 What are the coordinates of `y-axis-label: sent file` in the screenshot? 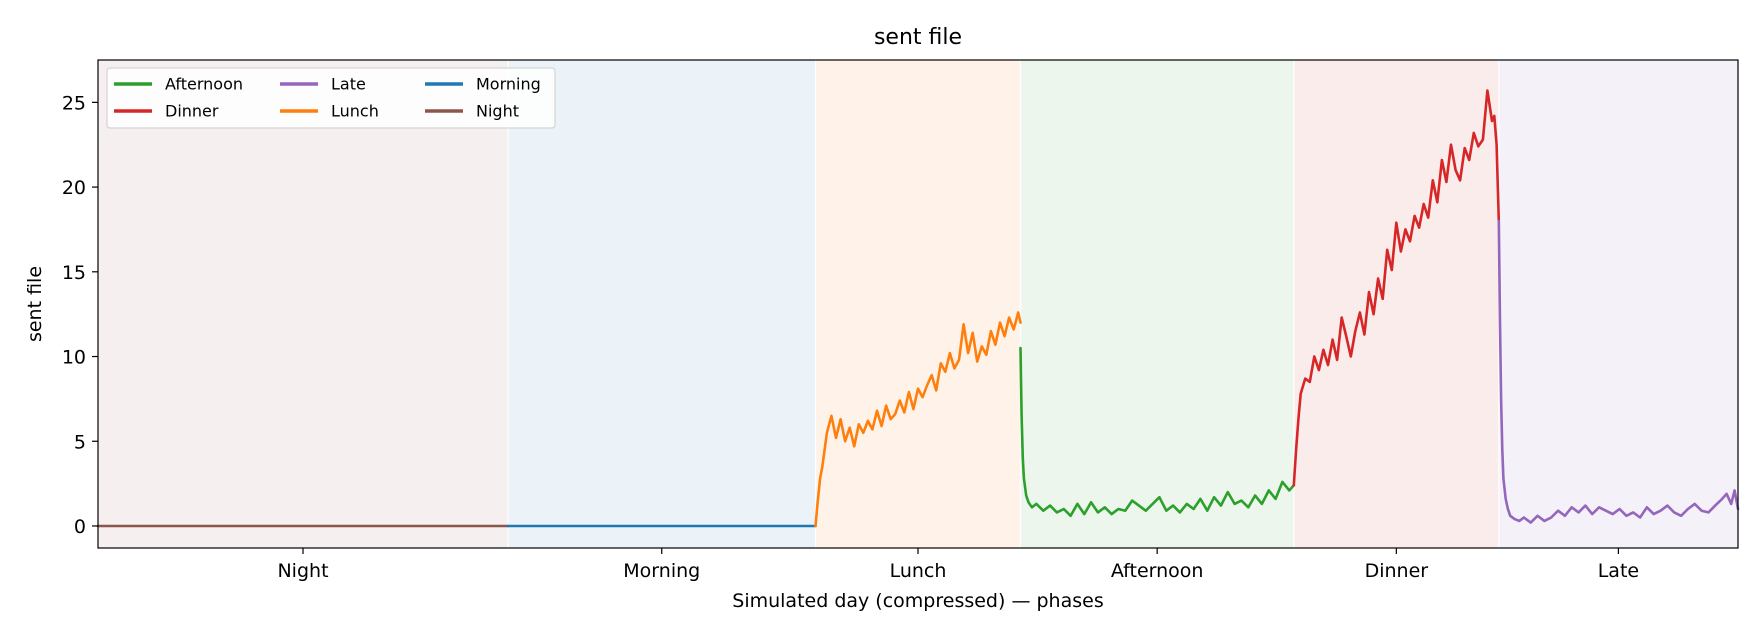 It's located at (35, 304).